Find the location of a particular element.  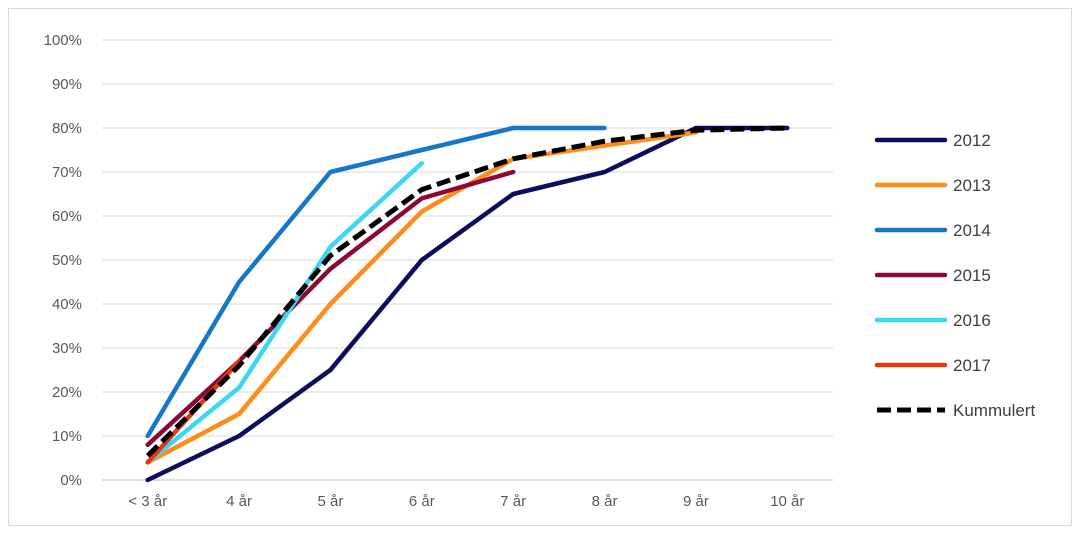

x-tick-label: 9 år is located at coordinates (696, 501).